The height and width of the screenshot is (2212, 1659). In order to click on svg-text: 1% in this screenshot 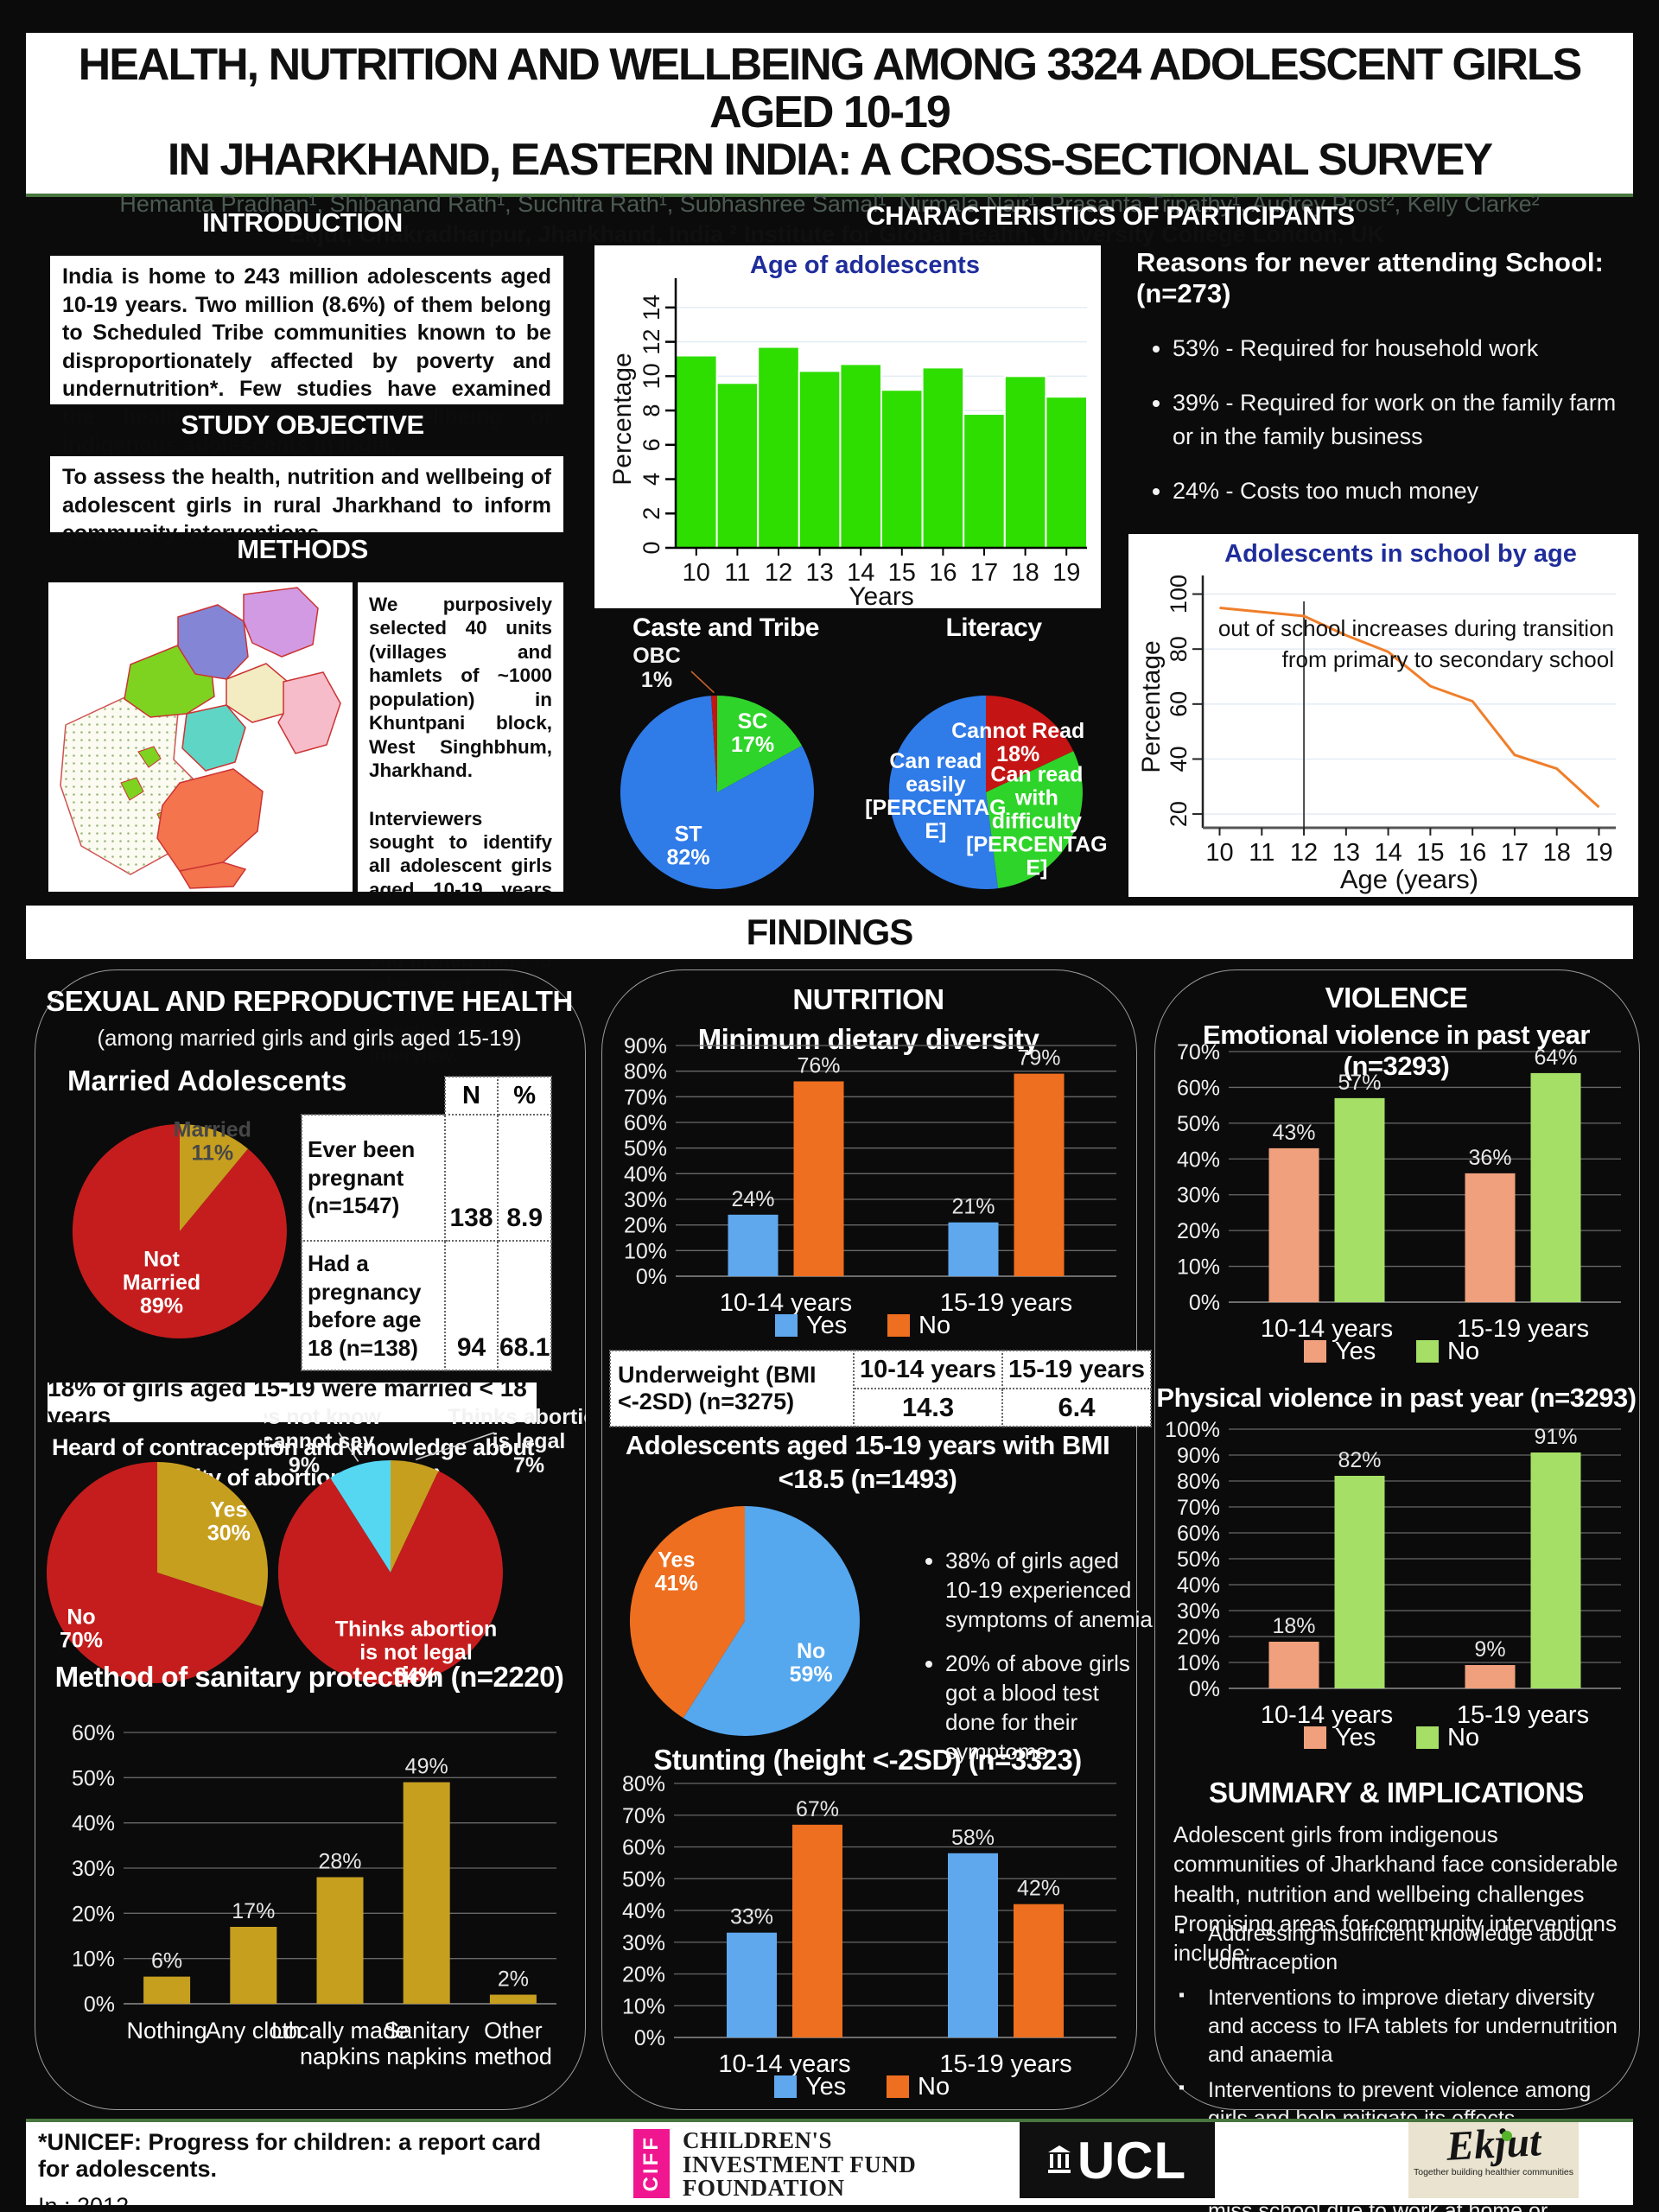, I will do `click(656, 680)`.